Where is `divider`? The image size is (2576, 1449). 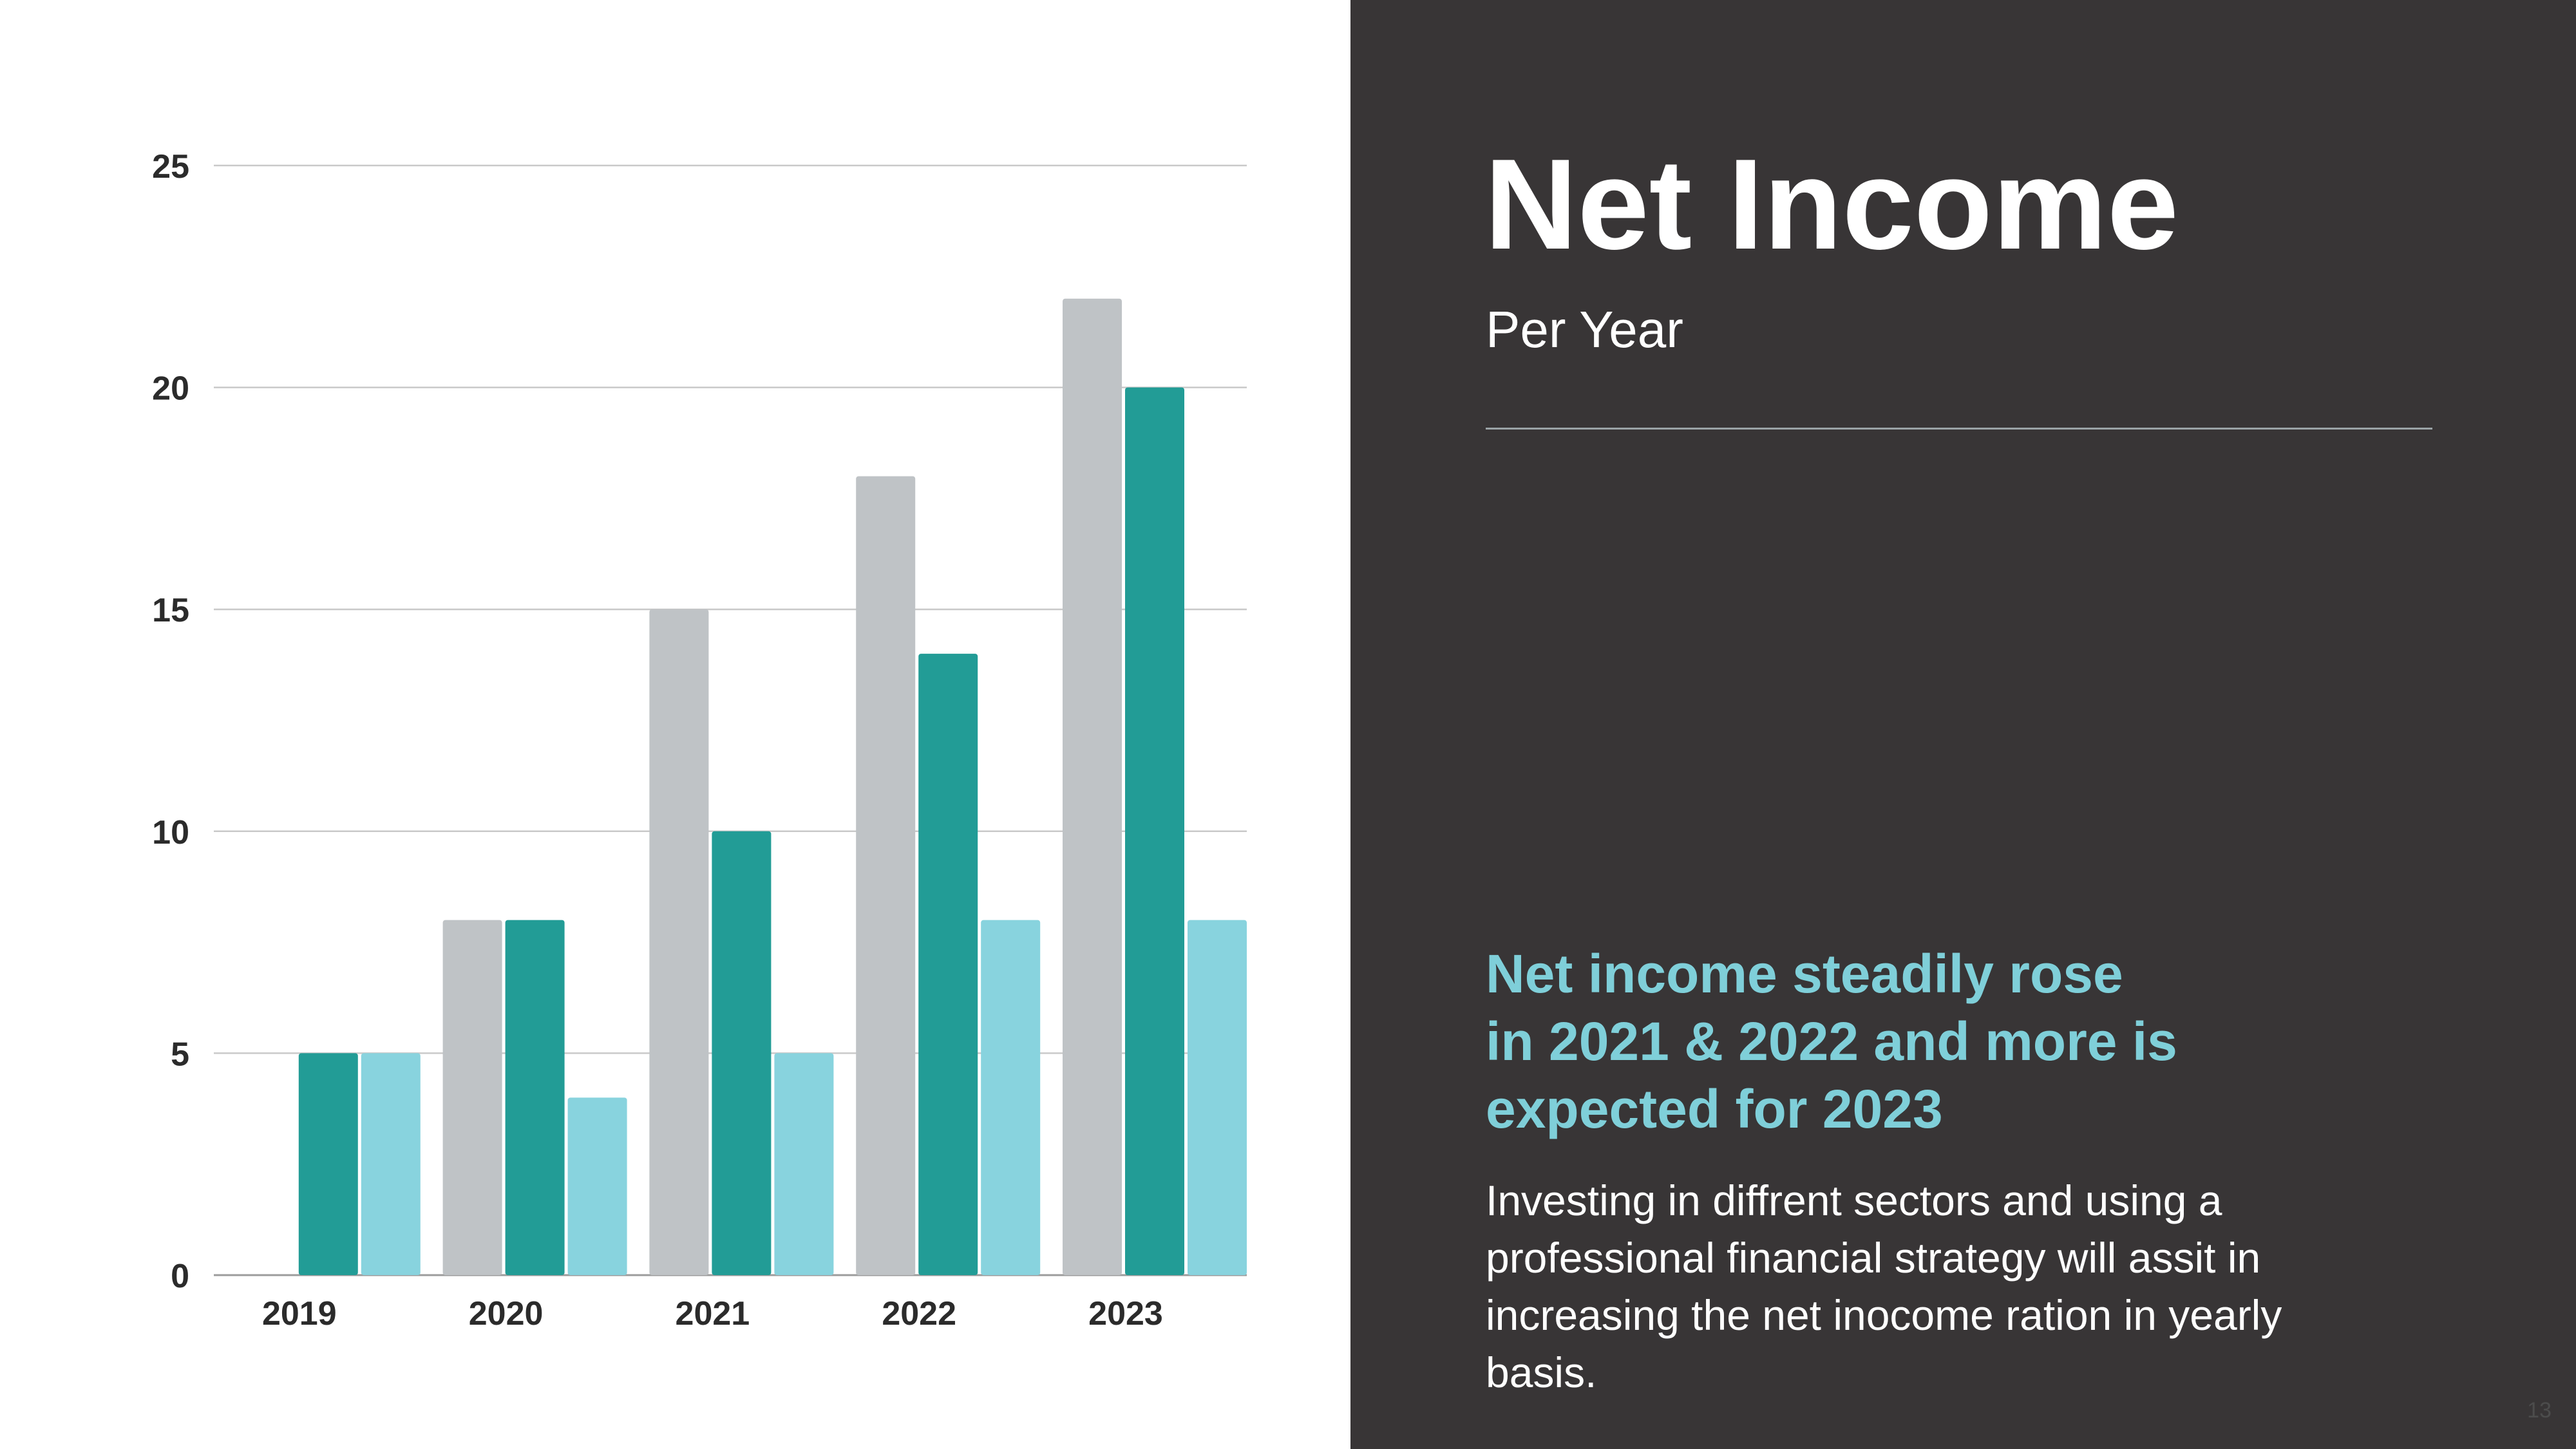
divider is located at coordinates (1959, 429).